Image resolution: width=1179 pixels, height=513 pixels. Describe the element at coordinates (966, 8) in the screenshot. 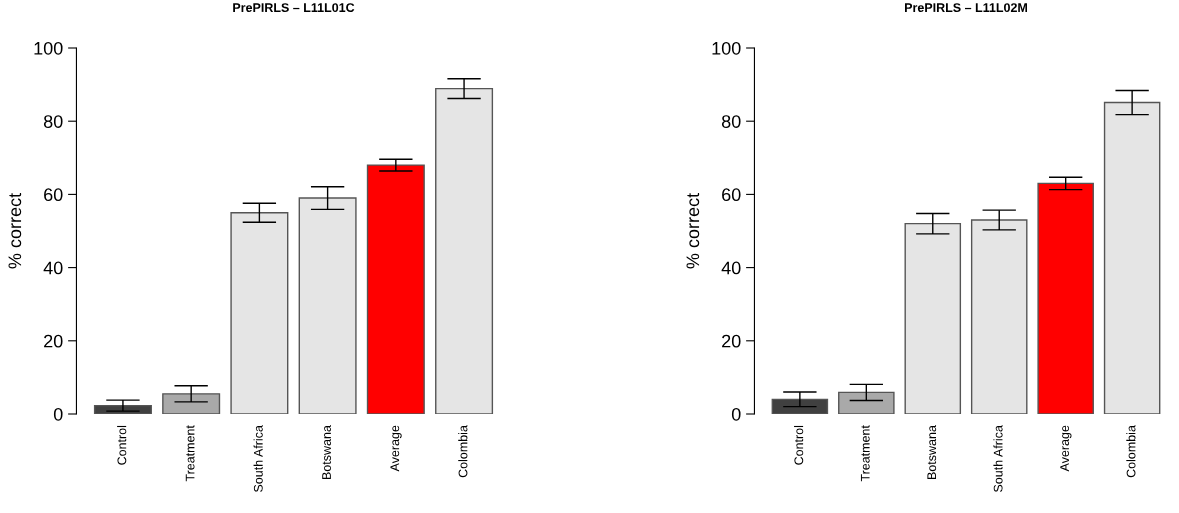

I see `chart-title: PrePIRLS – L11L02M` at that location.